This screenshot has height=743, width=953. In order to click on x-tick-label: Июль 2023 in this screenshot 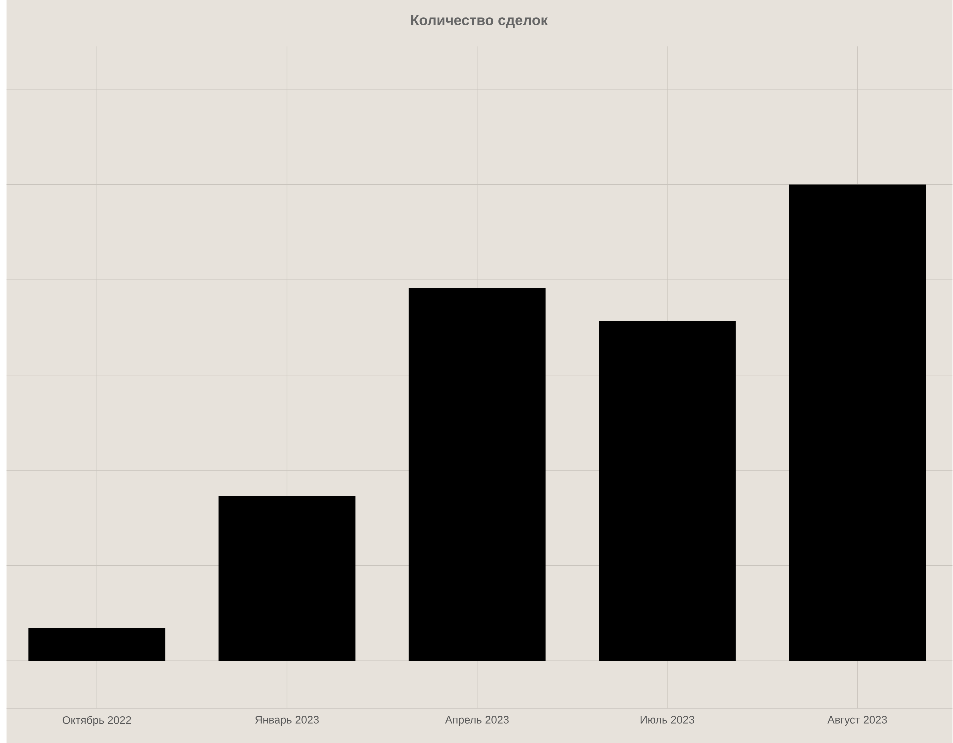, I will do `click(667, 720)`.